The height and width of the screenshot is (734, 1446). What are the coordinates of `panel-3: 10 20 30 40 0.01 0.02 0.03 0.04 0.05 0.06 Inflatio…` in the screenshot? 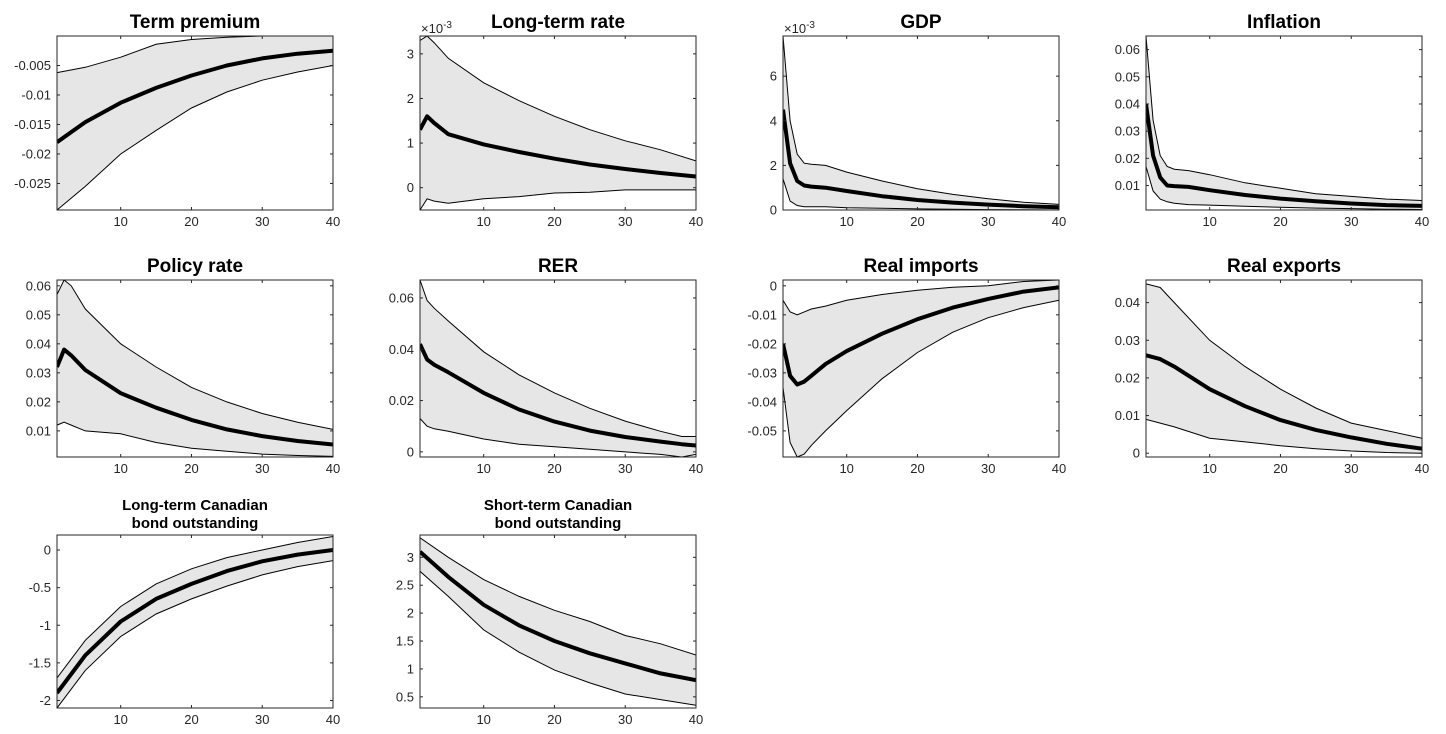 It's located at (1272, 120).